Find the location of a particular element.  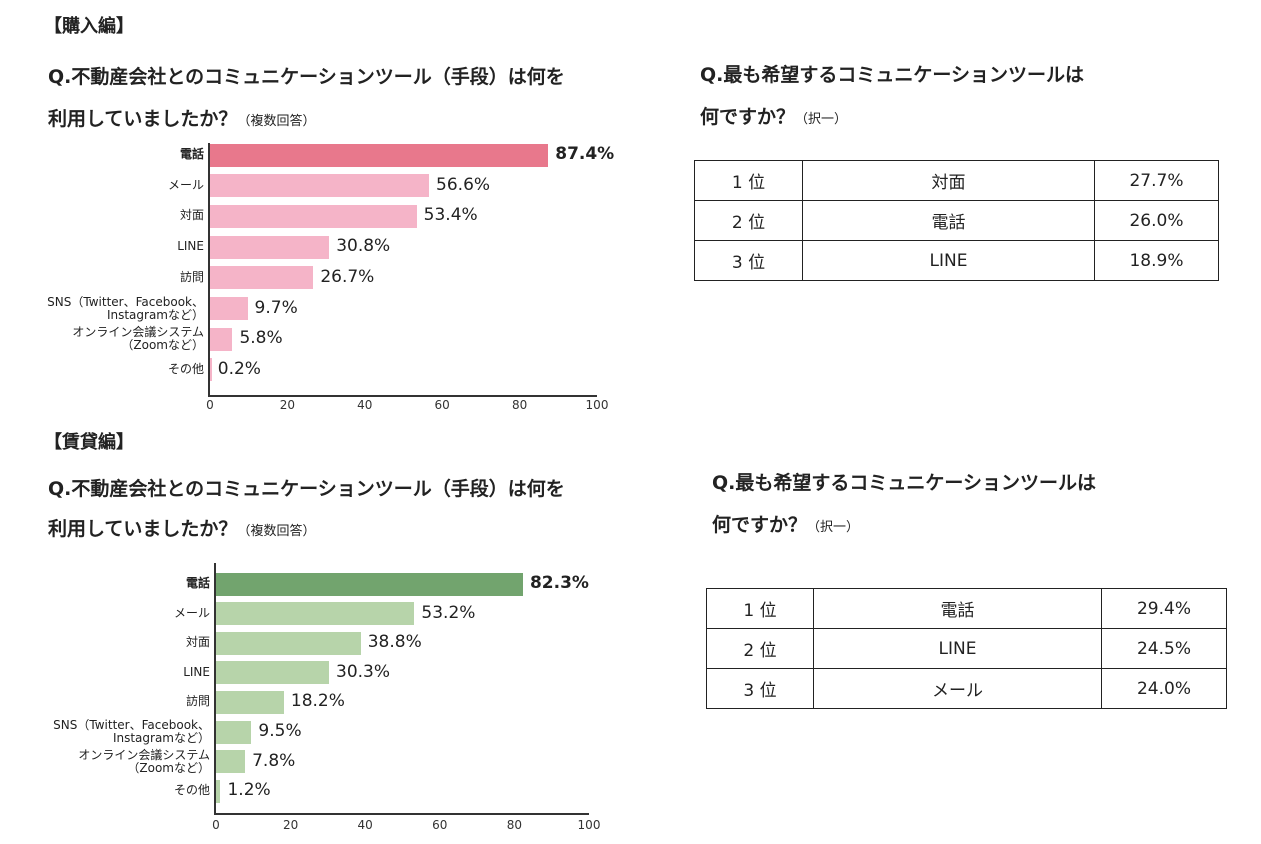

table-row: 2 位電話 26.0% is located at coordinates (956, 220).